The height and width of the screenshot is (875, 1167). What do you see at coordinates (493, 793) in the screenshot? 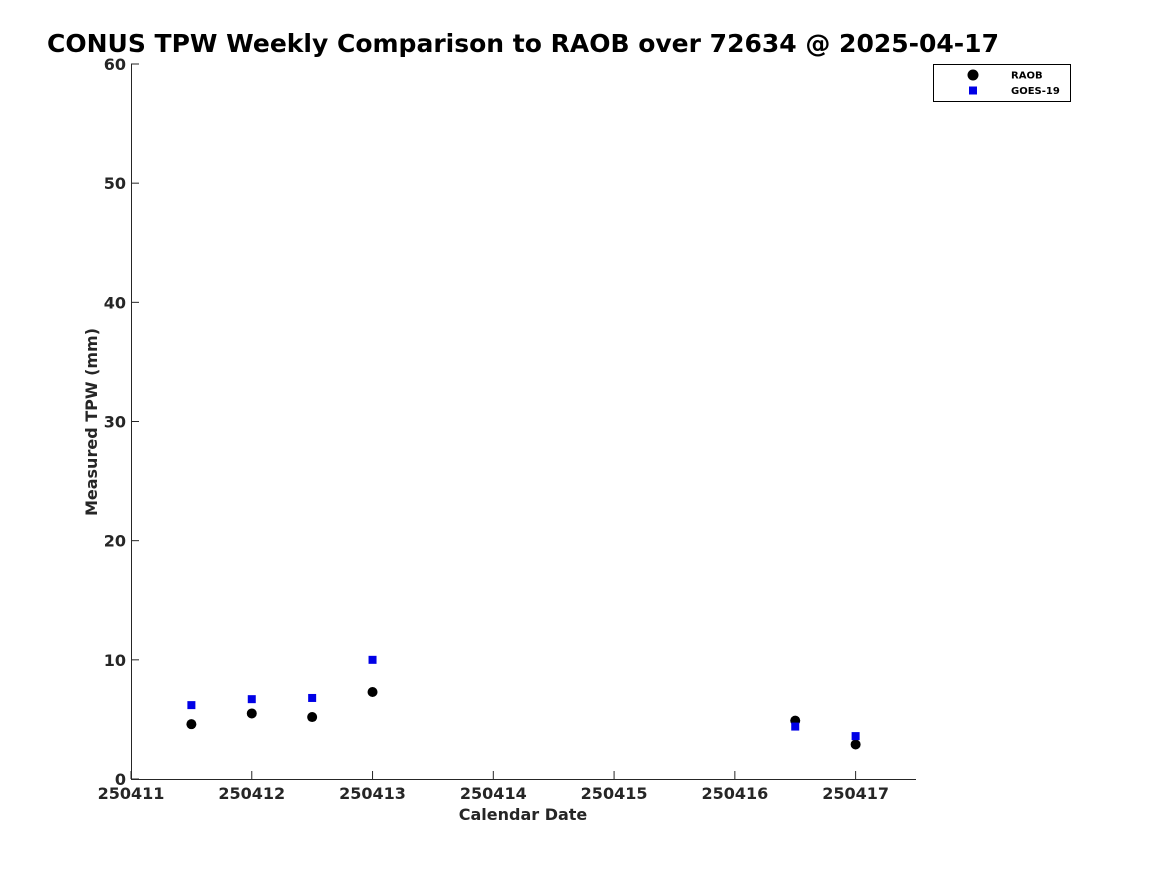
I see `x-tick-label: 250414` at bounding box center [493, 793].